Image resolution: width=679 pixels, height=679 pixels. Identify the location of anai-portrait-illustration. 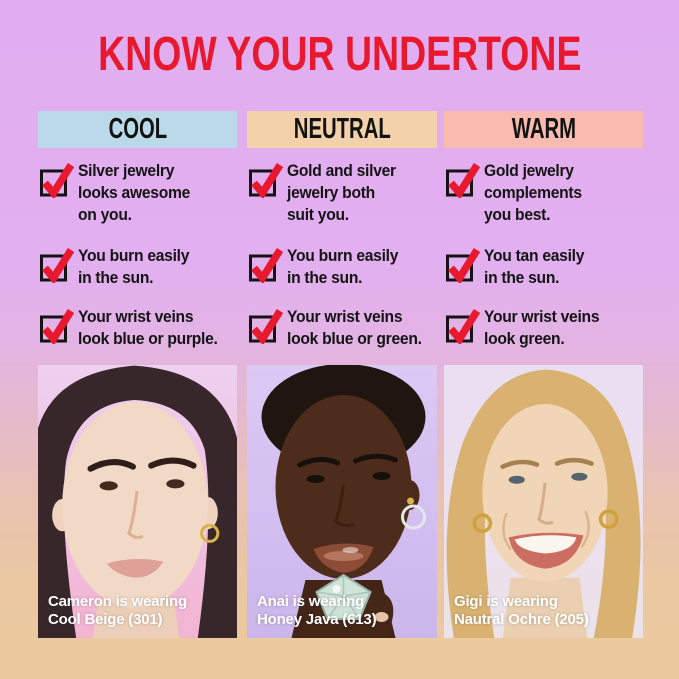
(342, 501).